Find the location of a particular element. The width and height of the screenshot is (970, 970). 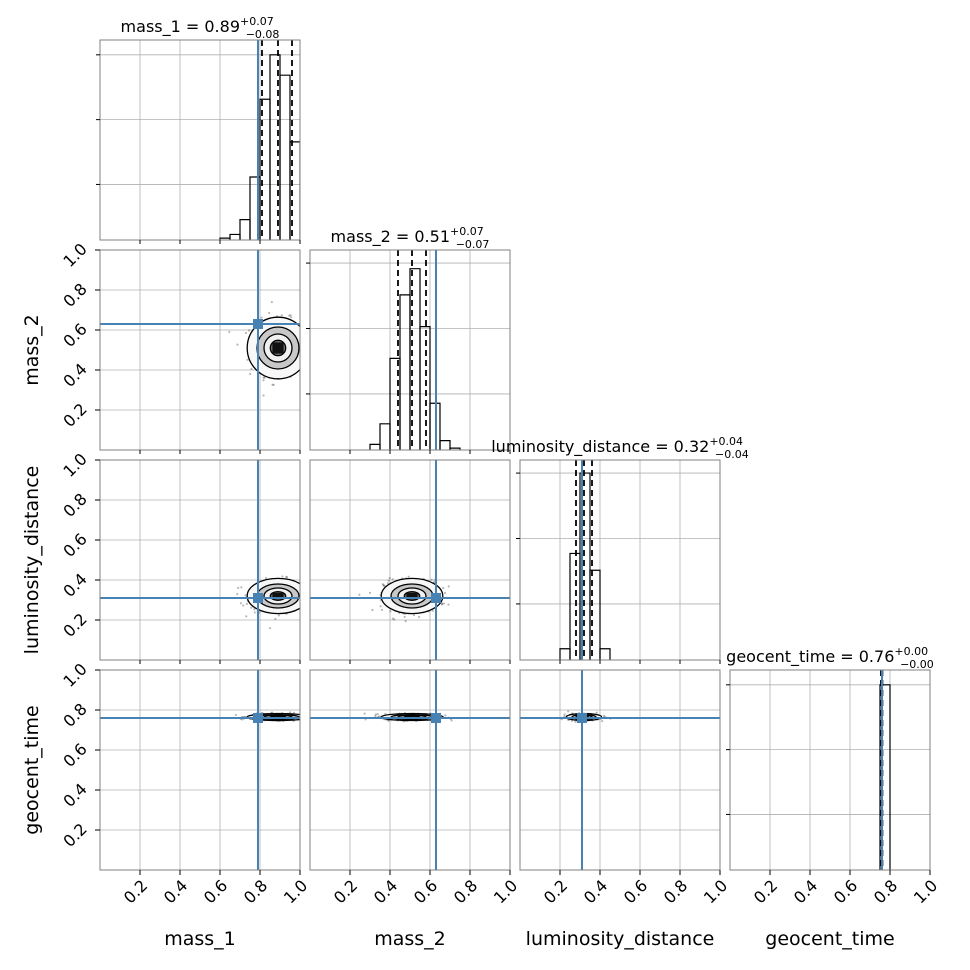

title-lower-error: −0.00 is located at coordinates (917, 664).